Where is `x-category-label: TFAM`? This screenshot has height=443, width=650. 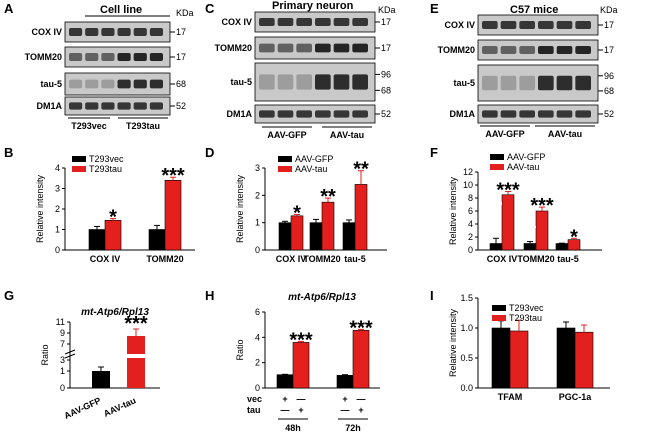 x-category-label: TFAM is located at coordinates (510, 397).